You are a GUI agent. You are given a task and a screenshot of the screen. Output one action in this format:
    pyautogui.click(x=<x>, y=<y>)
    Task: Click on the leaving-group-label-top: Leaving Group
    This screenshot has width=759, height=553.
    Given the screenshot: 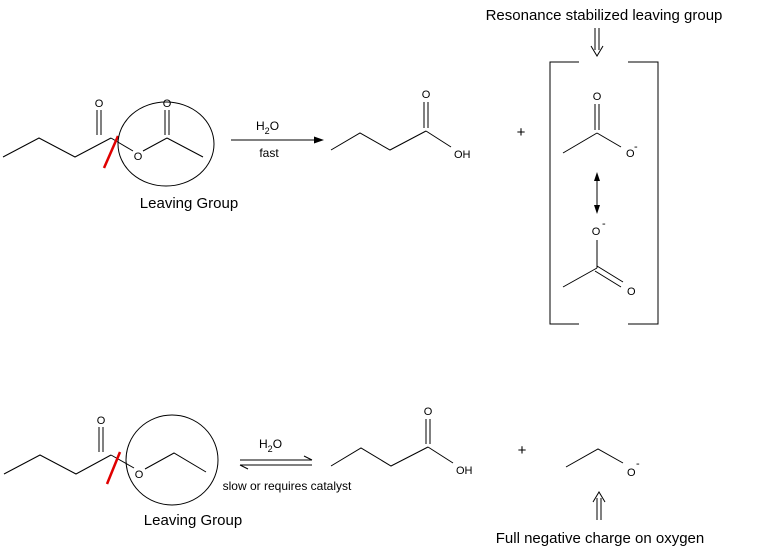 What is the action you would take?
    pyautogui.click(x=189, y=203)
    